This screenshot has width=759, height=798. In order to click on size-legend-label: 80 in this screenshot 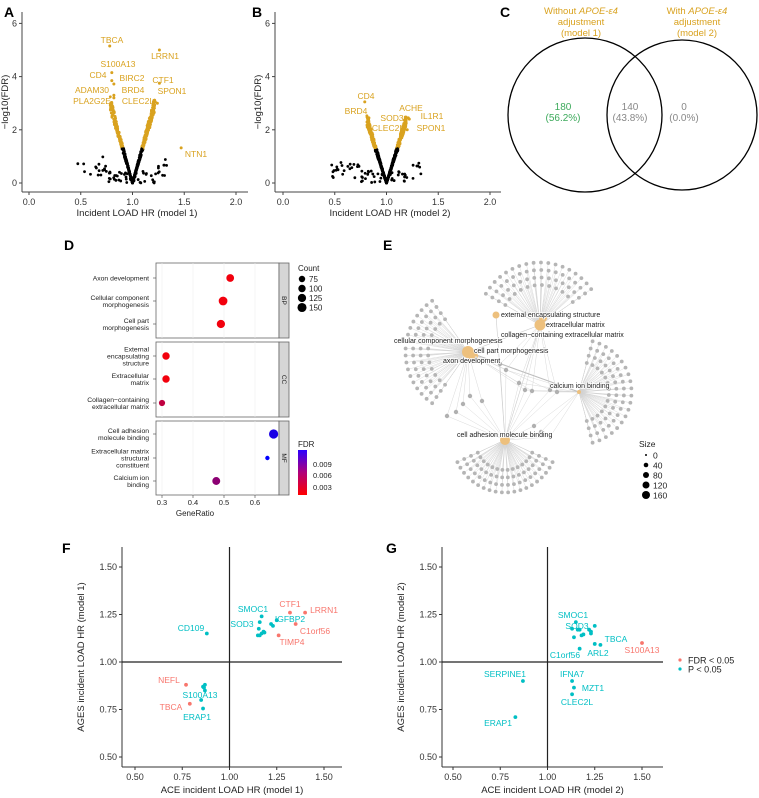, I will do `click(658, 476)`.